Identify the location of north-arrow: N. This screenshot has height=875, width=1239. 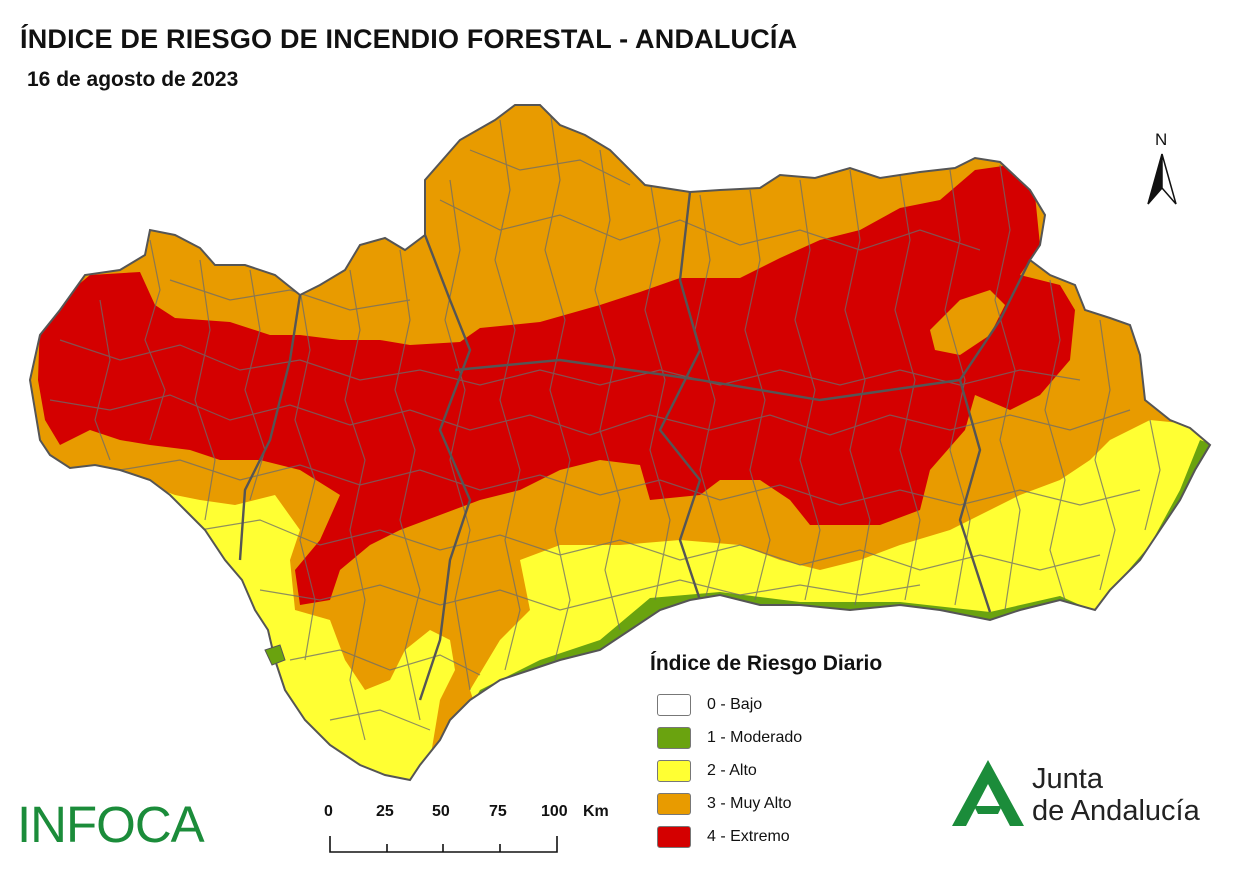
(1162, 170).